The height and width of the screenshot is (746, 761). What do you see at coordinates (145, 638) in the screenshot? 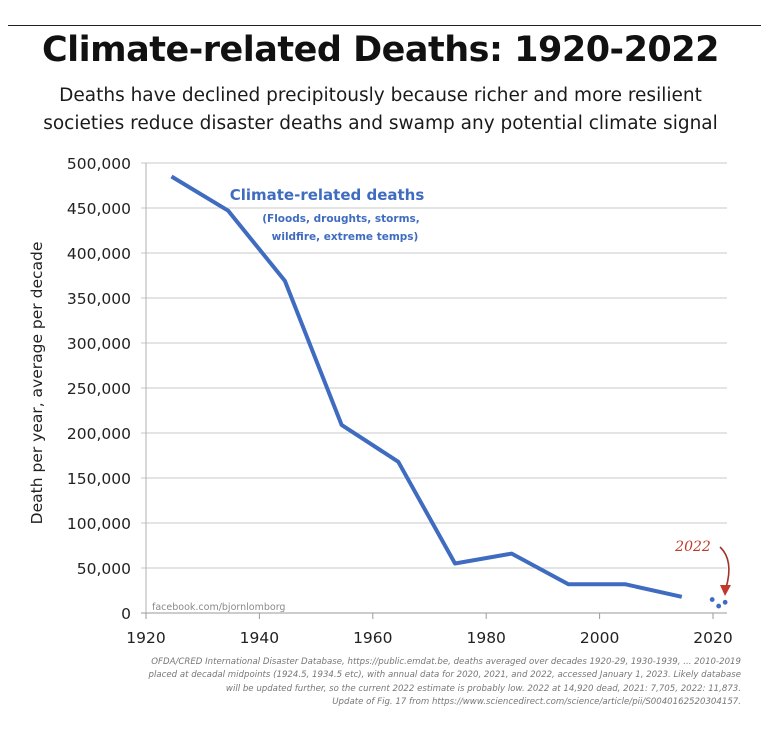
I see `x-tick-label: 1920` at bounding box center [145, 638].